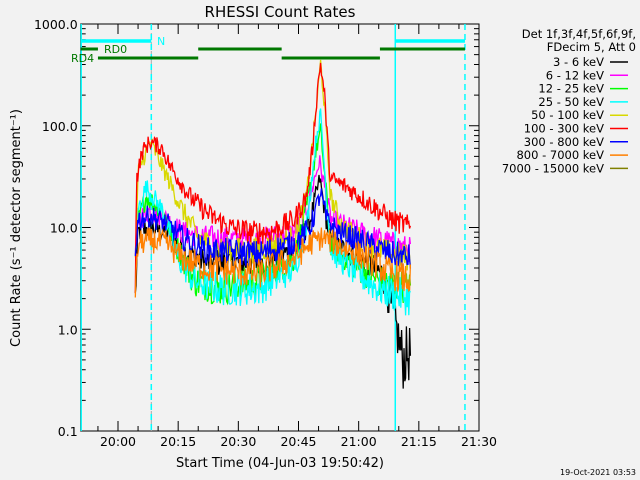 The width and height of the screenshot is (640, 480). Describe the element at coordinates (280, 463) in the screenshot. I see `x-axis-label: Start Time (04-Jun-03 19:50:42)` at that location.